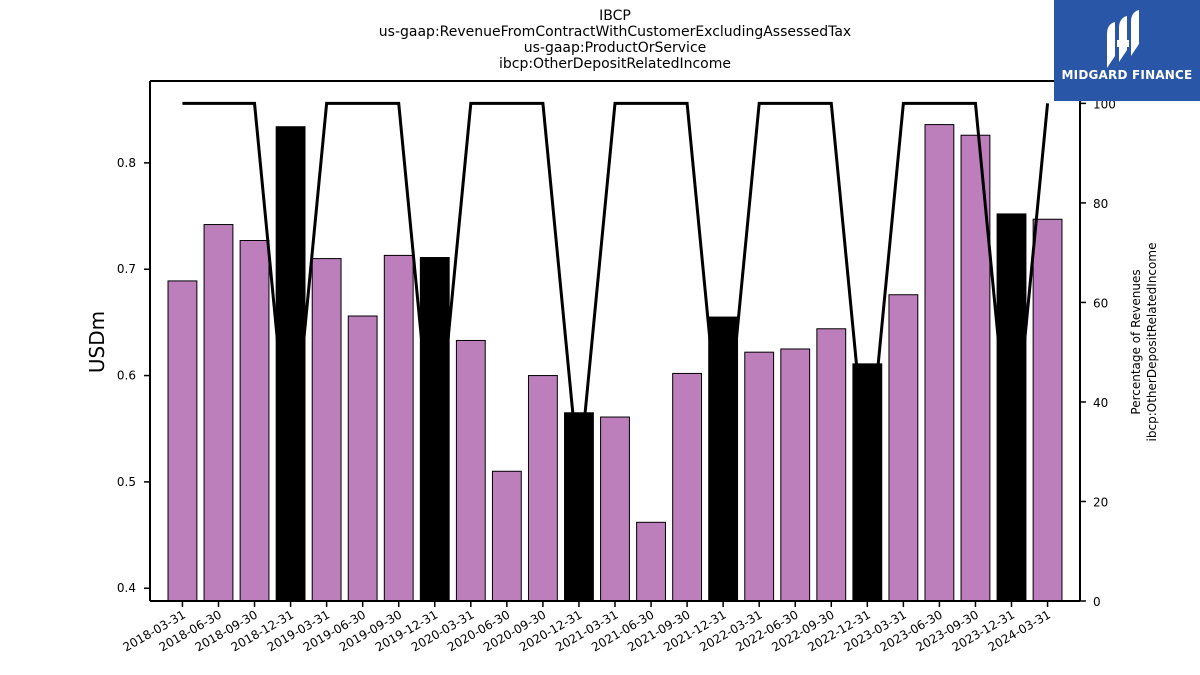  What do you see at coordinates (1100, 403) in the screenshot?
I see `y2-tick-label: 40` at bounding box center [1100, 403].